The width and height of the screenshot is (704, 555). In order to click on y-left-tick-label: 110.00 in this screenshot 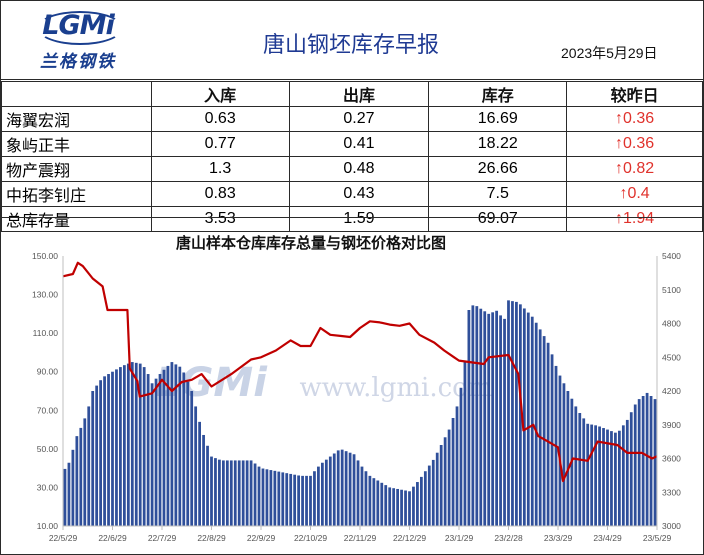, I will do `click(46, 333)`.